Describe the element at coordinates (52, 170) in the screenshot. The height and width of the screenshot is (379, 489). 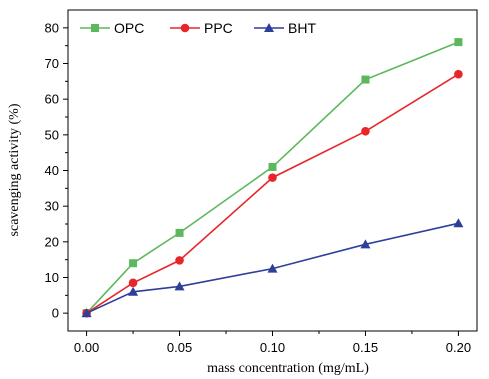
I see `y-tick-label: 40` at that location.